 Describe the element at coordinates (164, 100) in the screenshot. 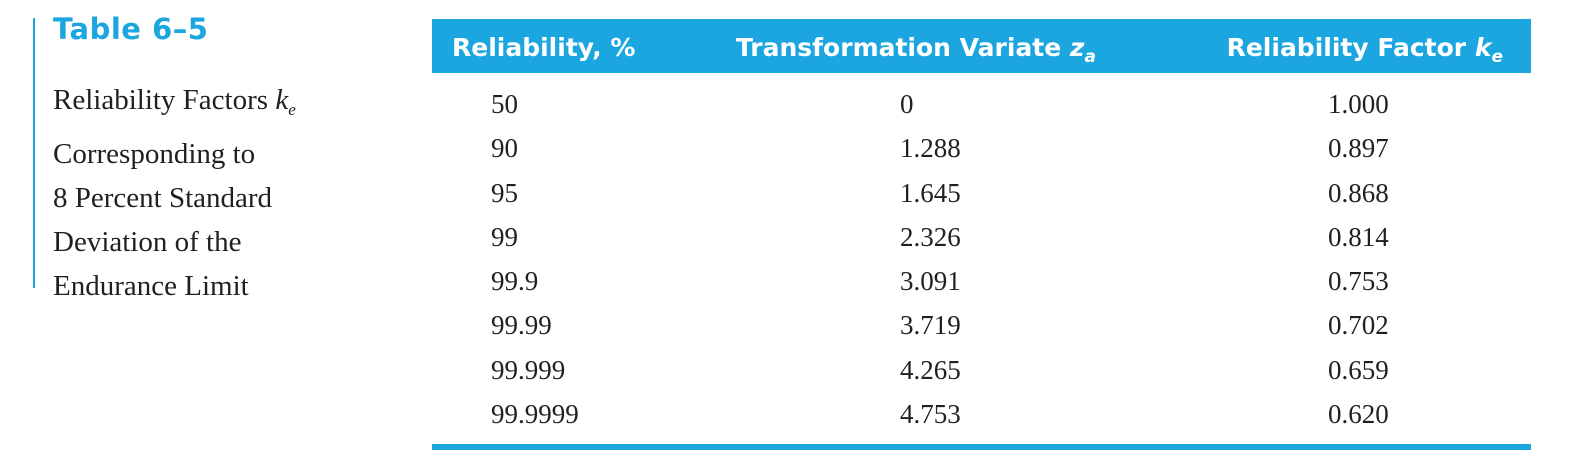

I see `caption-line-1-text: Reliability Factors` at that location.